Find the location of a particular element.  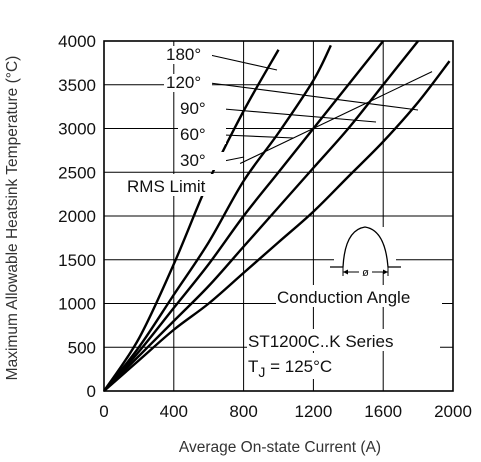

y-tick-label: 1500 is located at coordinates (77, 260).